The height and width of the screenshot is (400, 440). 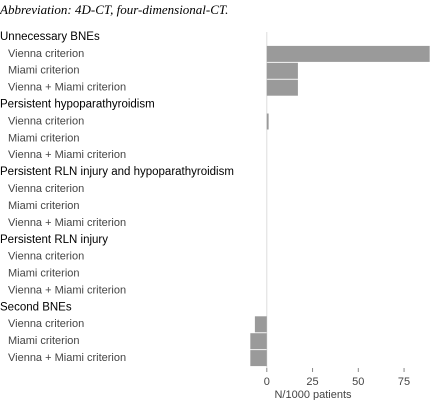 I want to click on x-tick-label: 75, so click(x=404, y=382).